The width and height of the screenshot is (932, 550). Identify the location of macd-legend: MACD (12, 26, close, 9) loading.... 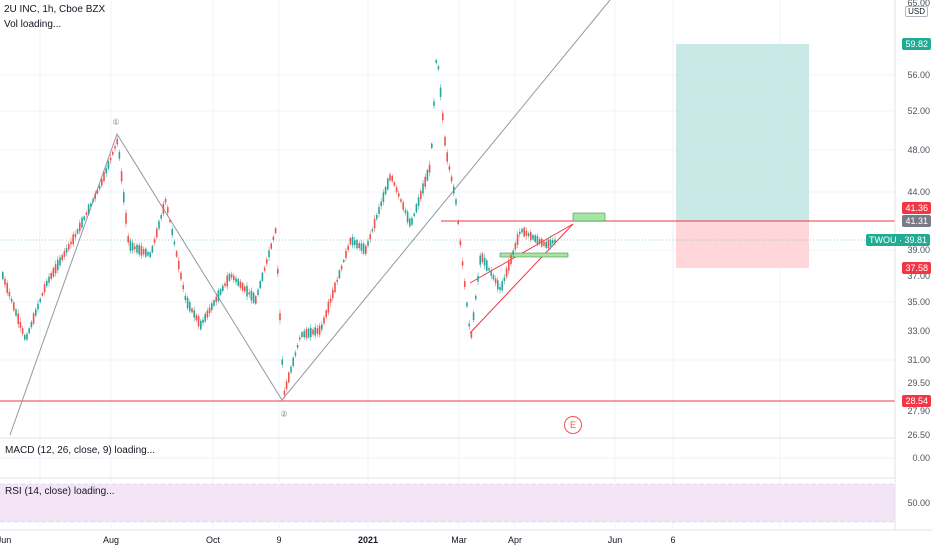
(80, 450).